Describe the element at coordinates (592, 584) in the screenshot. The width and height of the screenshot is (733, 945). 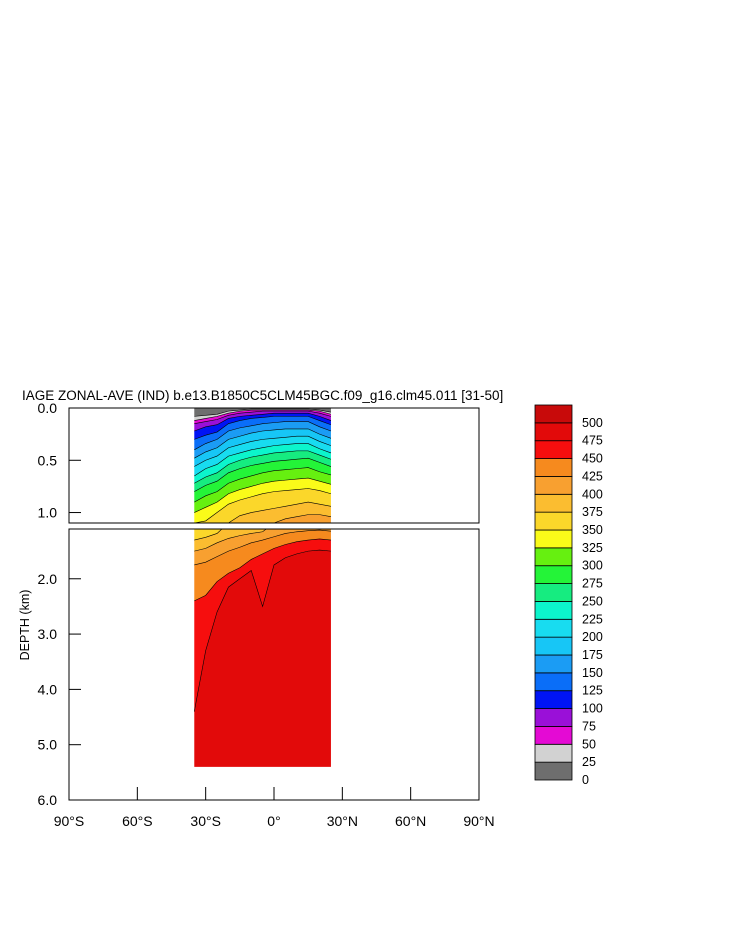
I see `colorbar-label: 275` at that location.